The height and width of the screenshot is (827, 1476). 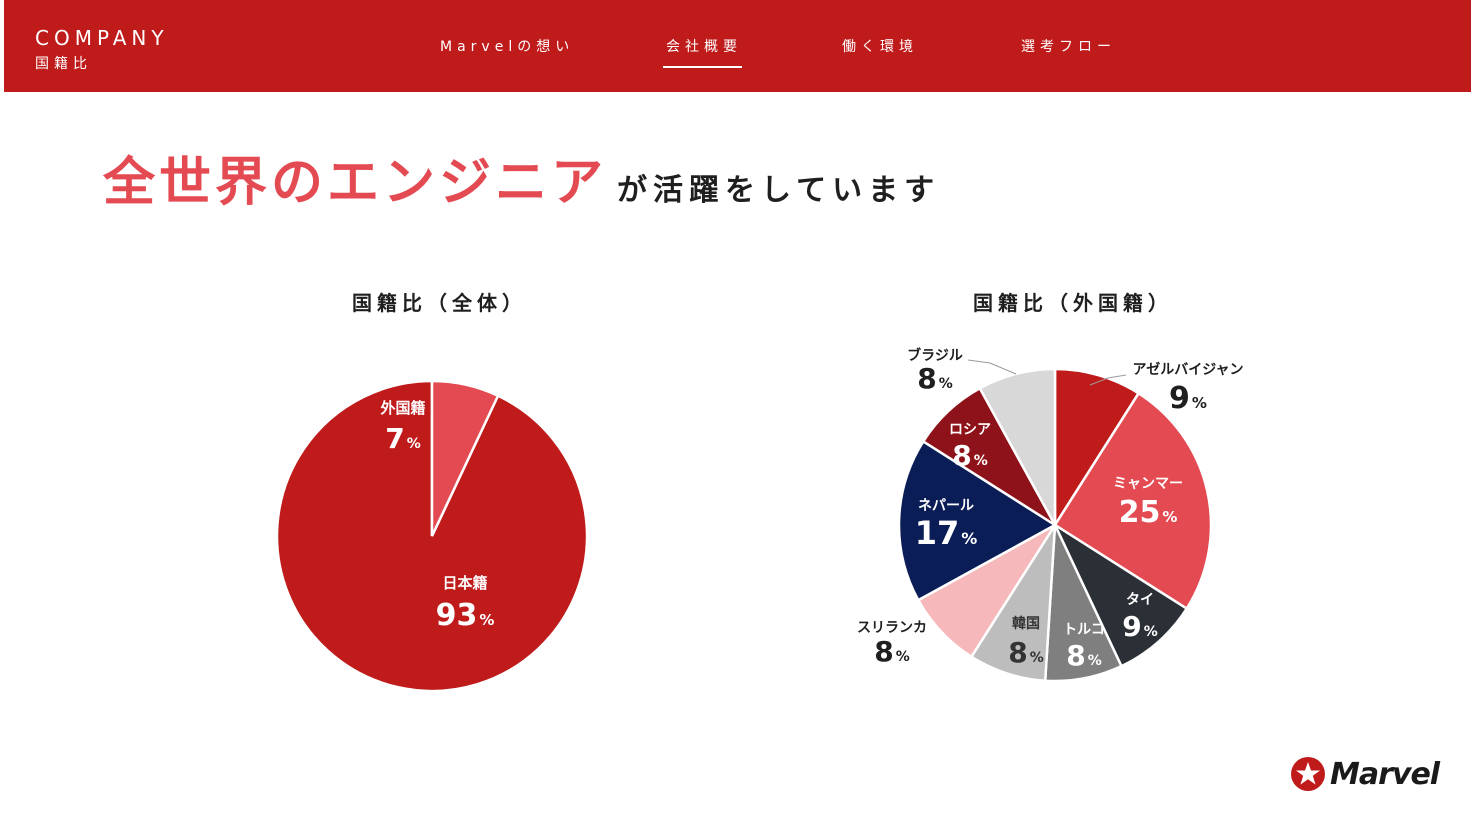 I want to click on brand-title: COMPANY, so click(x=102, y=38).